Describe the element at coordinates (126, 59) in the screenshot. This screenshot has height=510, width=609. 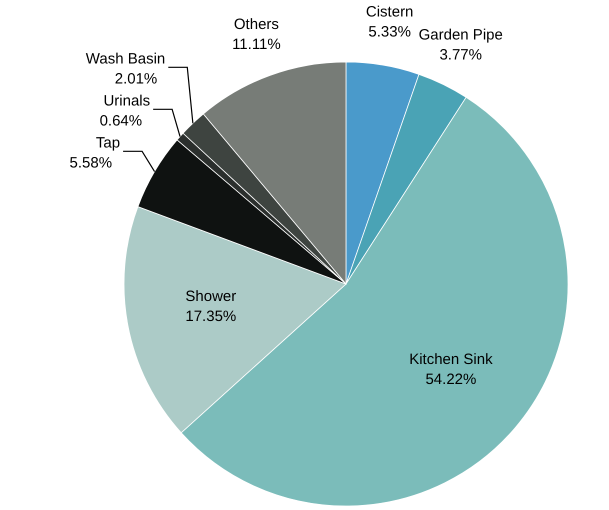
I see `slice-label: Wash Basin` at that location.